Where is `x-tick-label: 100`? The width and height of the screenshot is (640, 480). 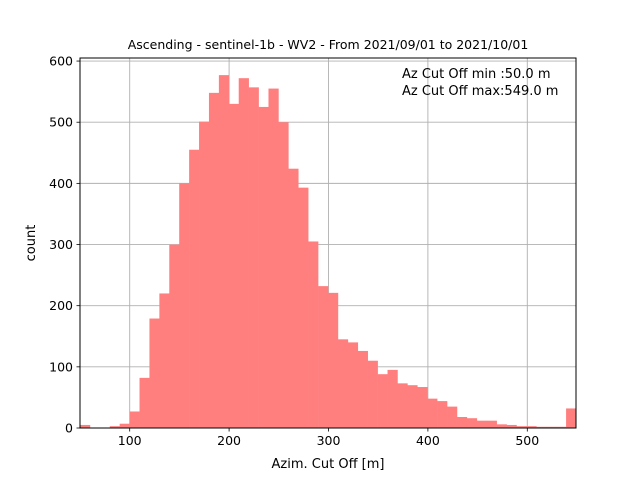 x-tick-label: 100 is located at coordinates (130, 440).